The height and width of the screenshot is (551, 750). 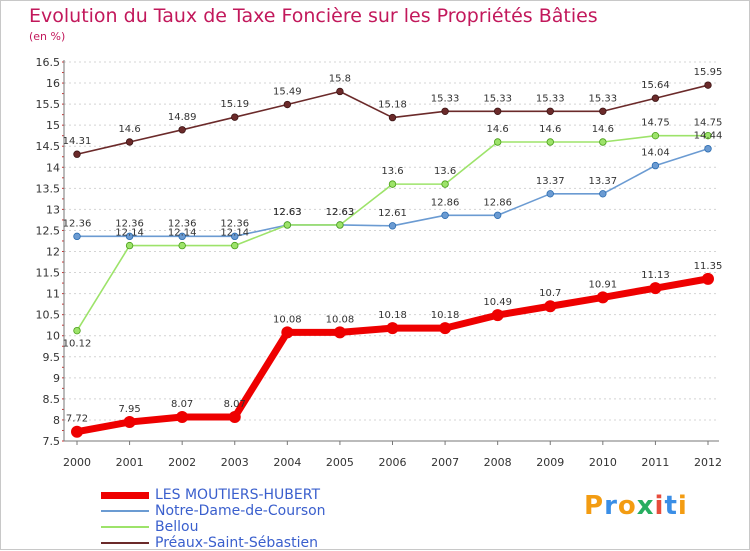 What do you see at coordinates (550, 181) in the screenshot?
I see `data-label: 13.37` at bounding box center [550, 181].